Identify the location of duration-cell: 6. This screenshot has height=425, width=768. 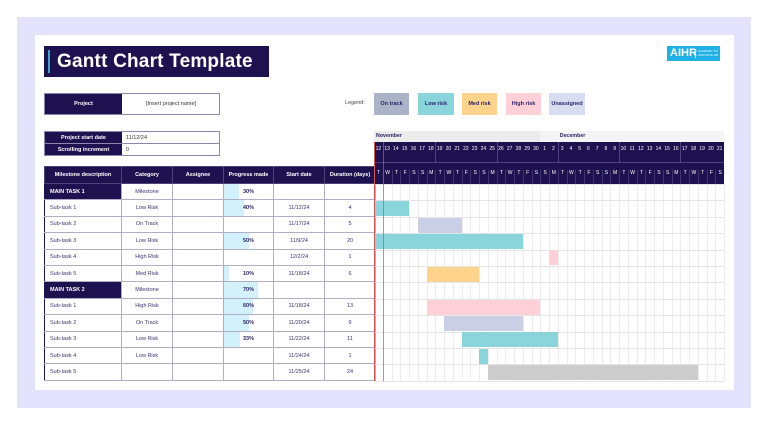
(350, 273).